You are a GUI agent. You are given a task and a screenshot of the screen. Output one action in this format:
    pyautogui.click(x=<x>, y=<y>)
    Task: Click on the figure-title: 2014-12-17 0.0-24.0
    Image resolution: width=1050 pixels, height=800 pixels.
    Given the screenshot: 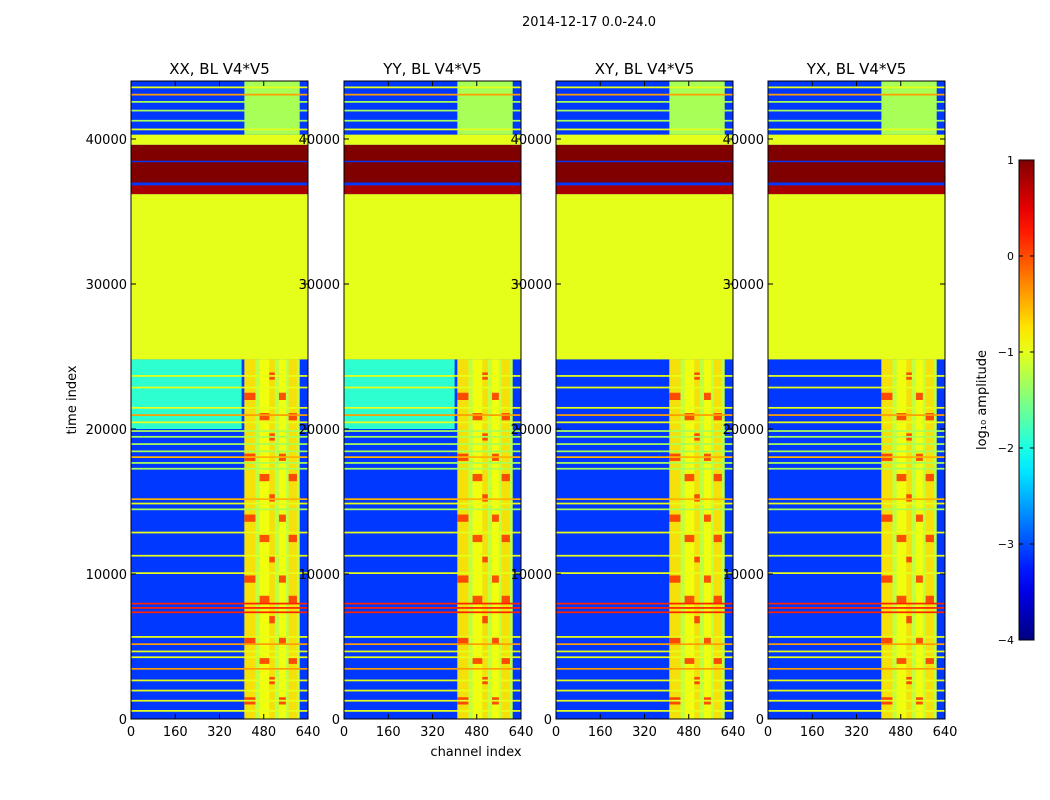 What is the action you would take?
    pyautogui.click(x=589, y=22)
    